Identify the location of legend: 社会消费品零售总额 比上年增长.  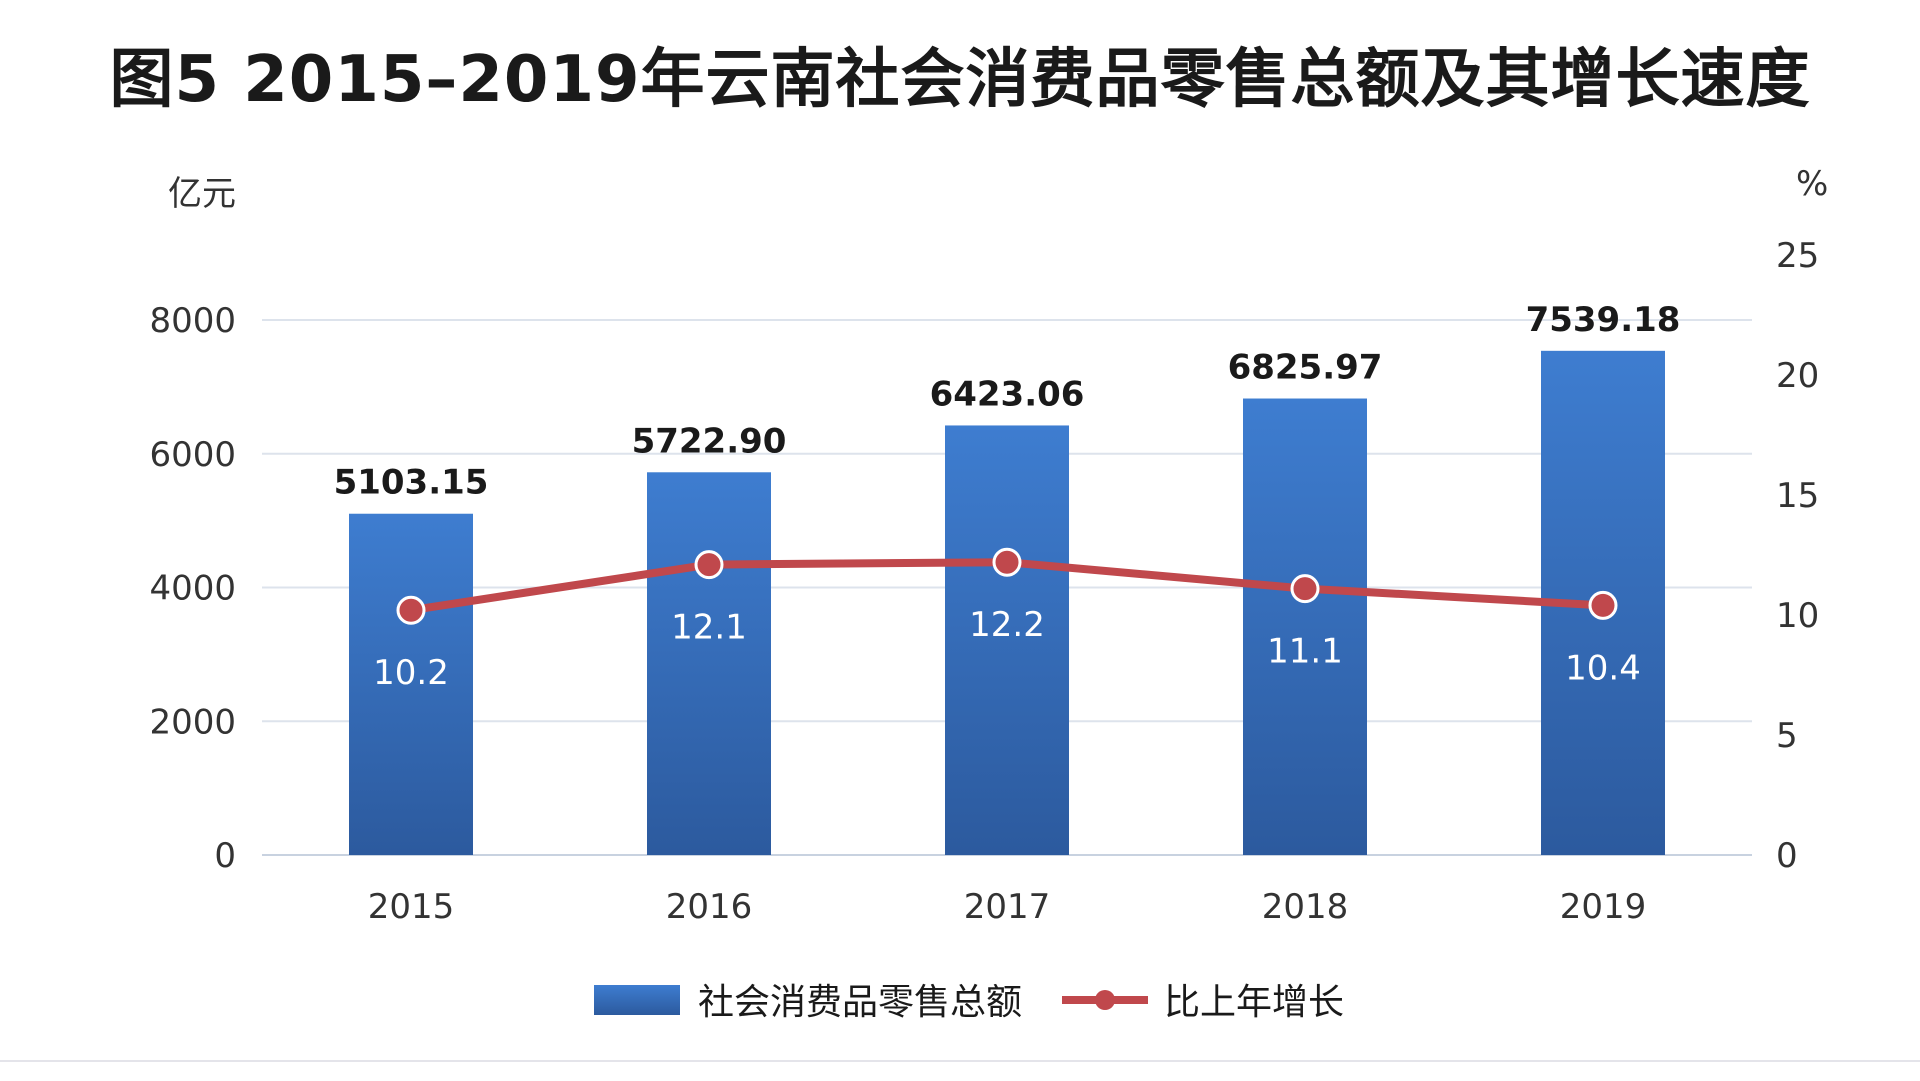
(969, 1002).